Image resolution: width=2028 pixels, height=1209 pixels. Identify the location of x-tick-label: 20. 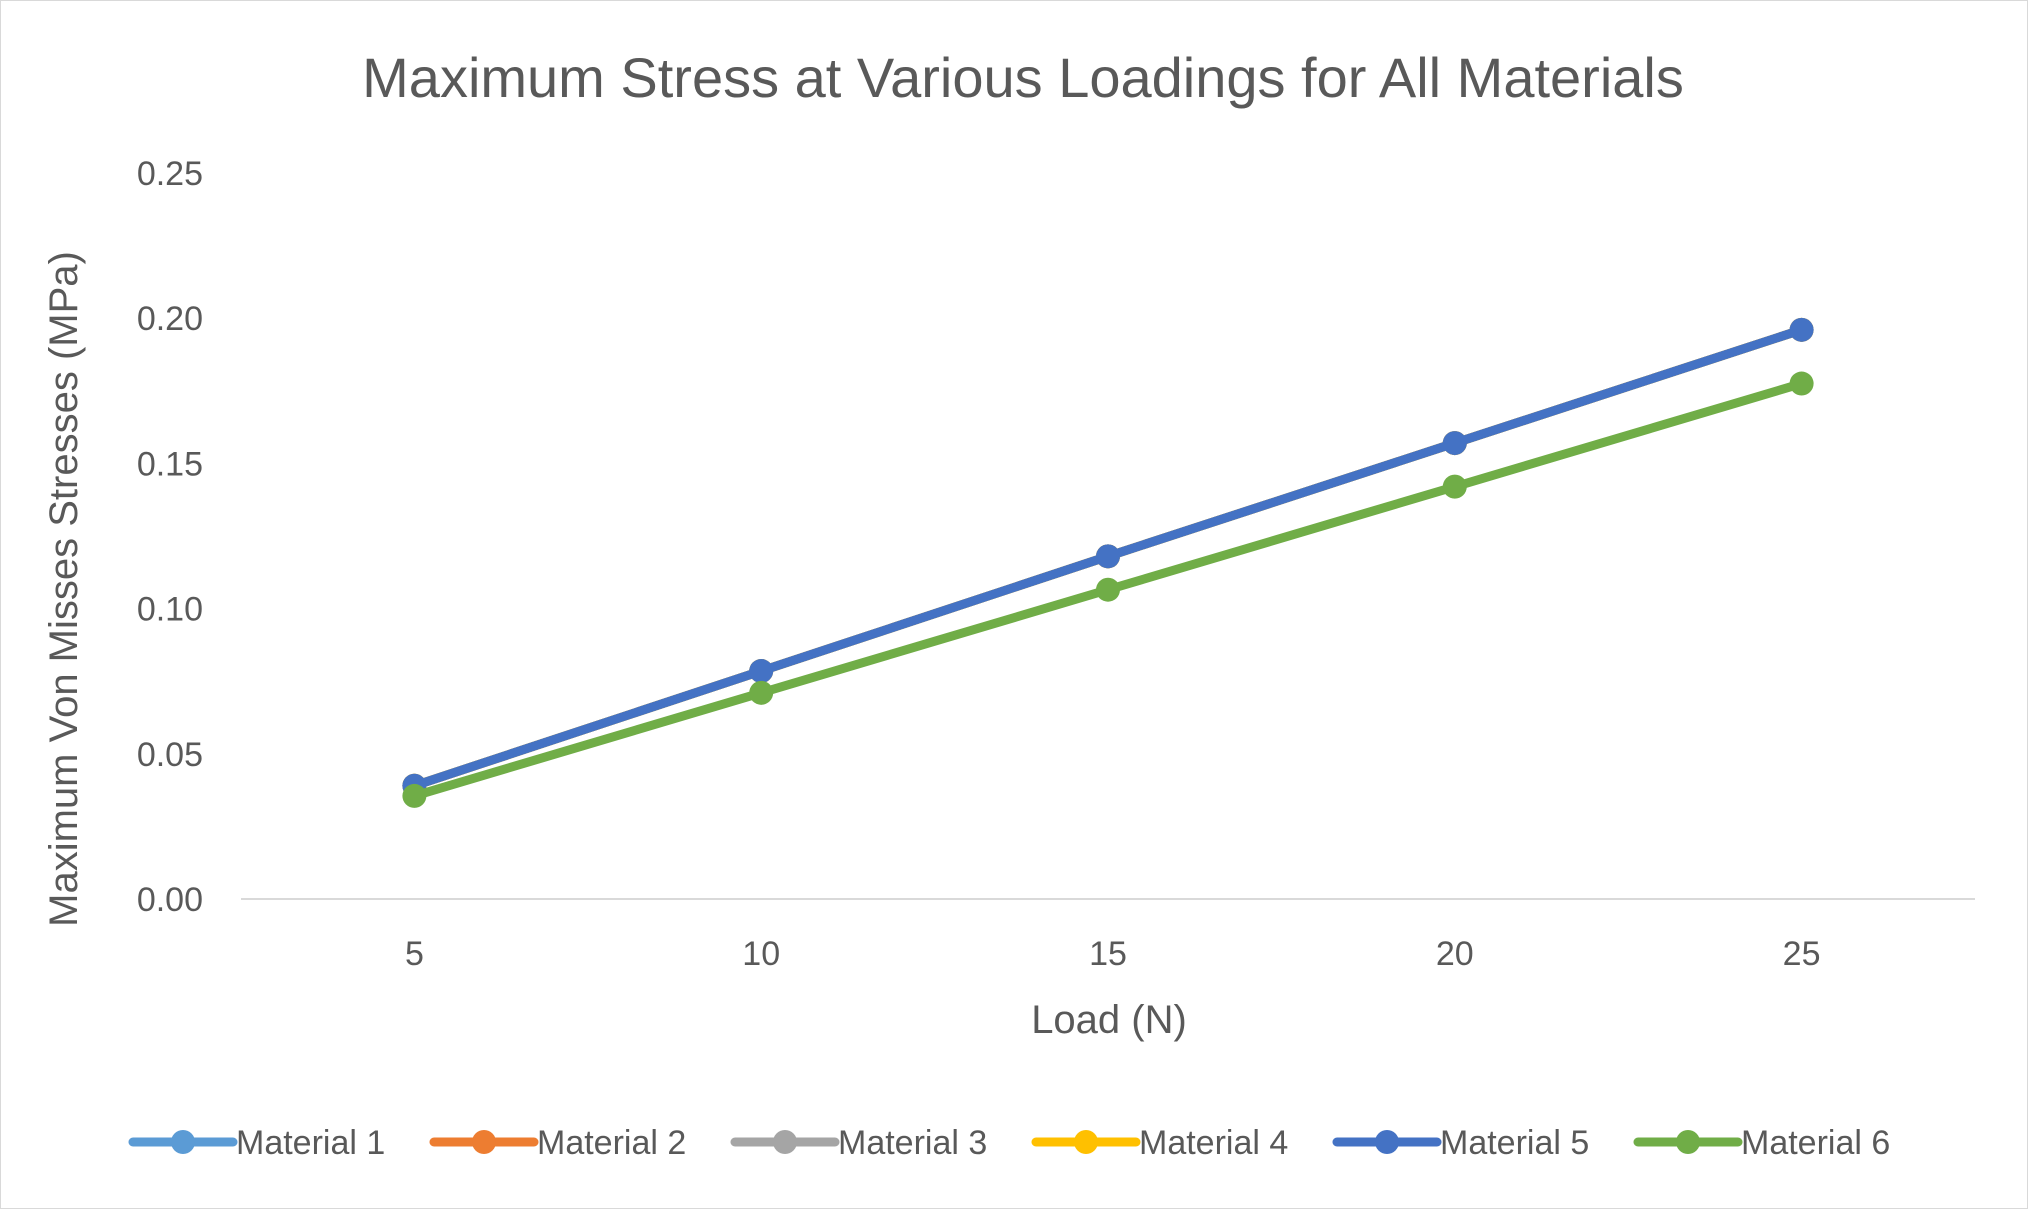
(1455, 954).